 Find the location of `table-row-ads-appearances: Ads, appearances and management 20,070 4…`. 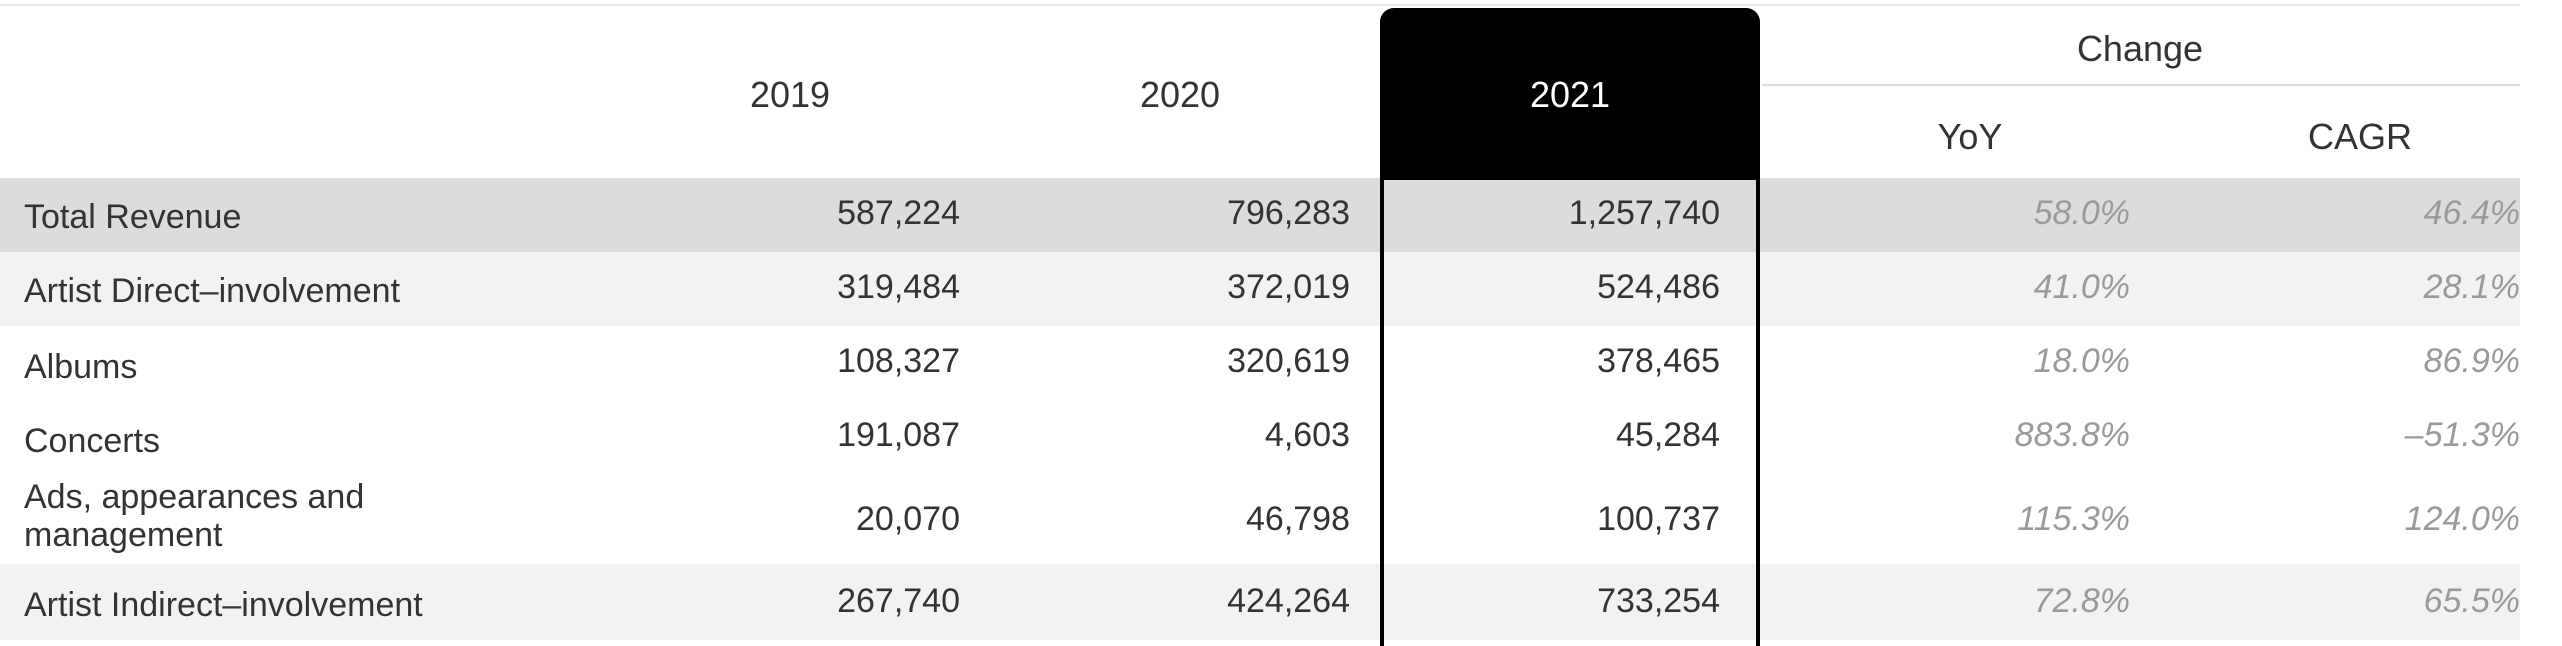

table-row-ads-appearances: Ads, appearances and management 20,070 4… is located at coordinates (1260, 519).